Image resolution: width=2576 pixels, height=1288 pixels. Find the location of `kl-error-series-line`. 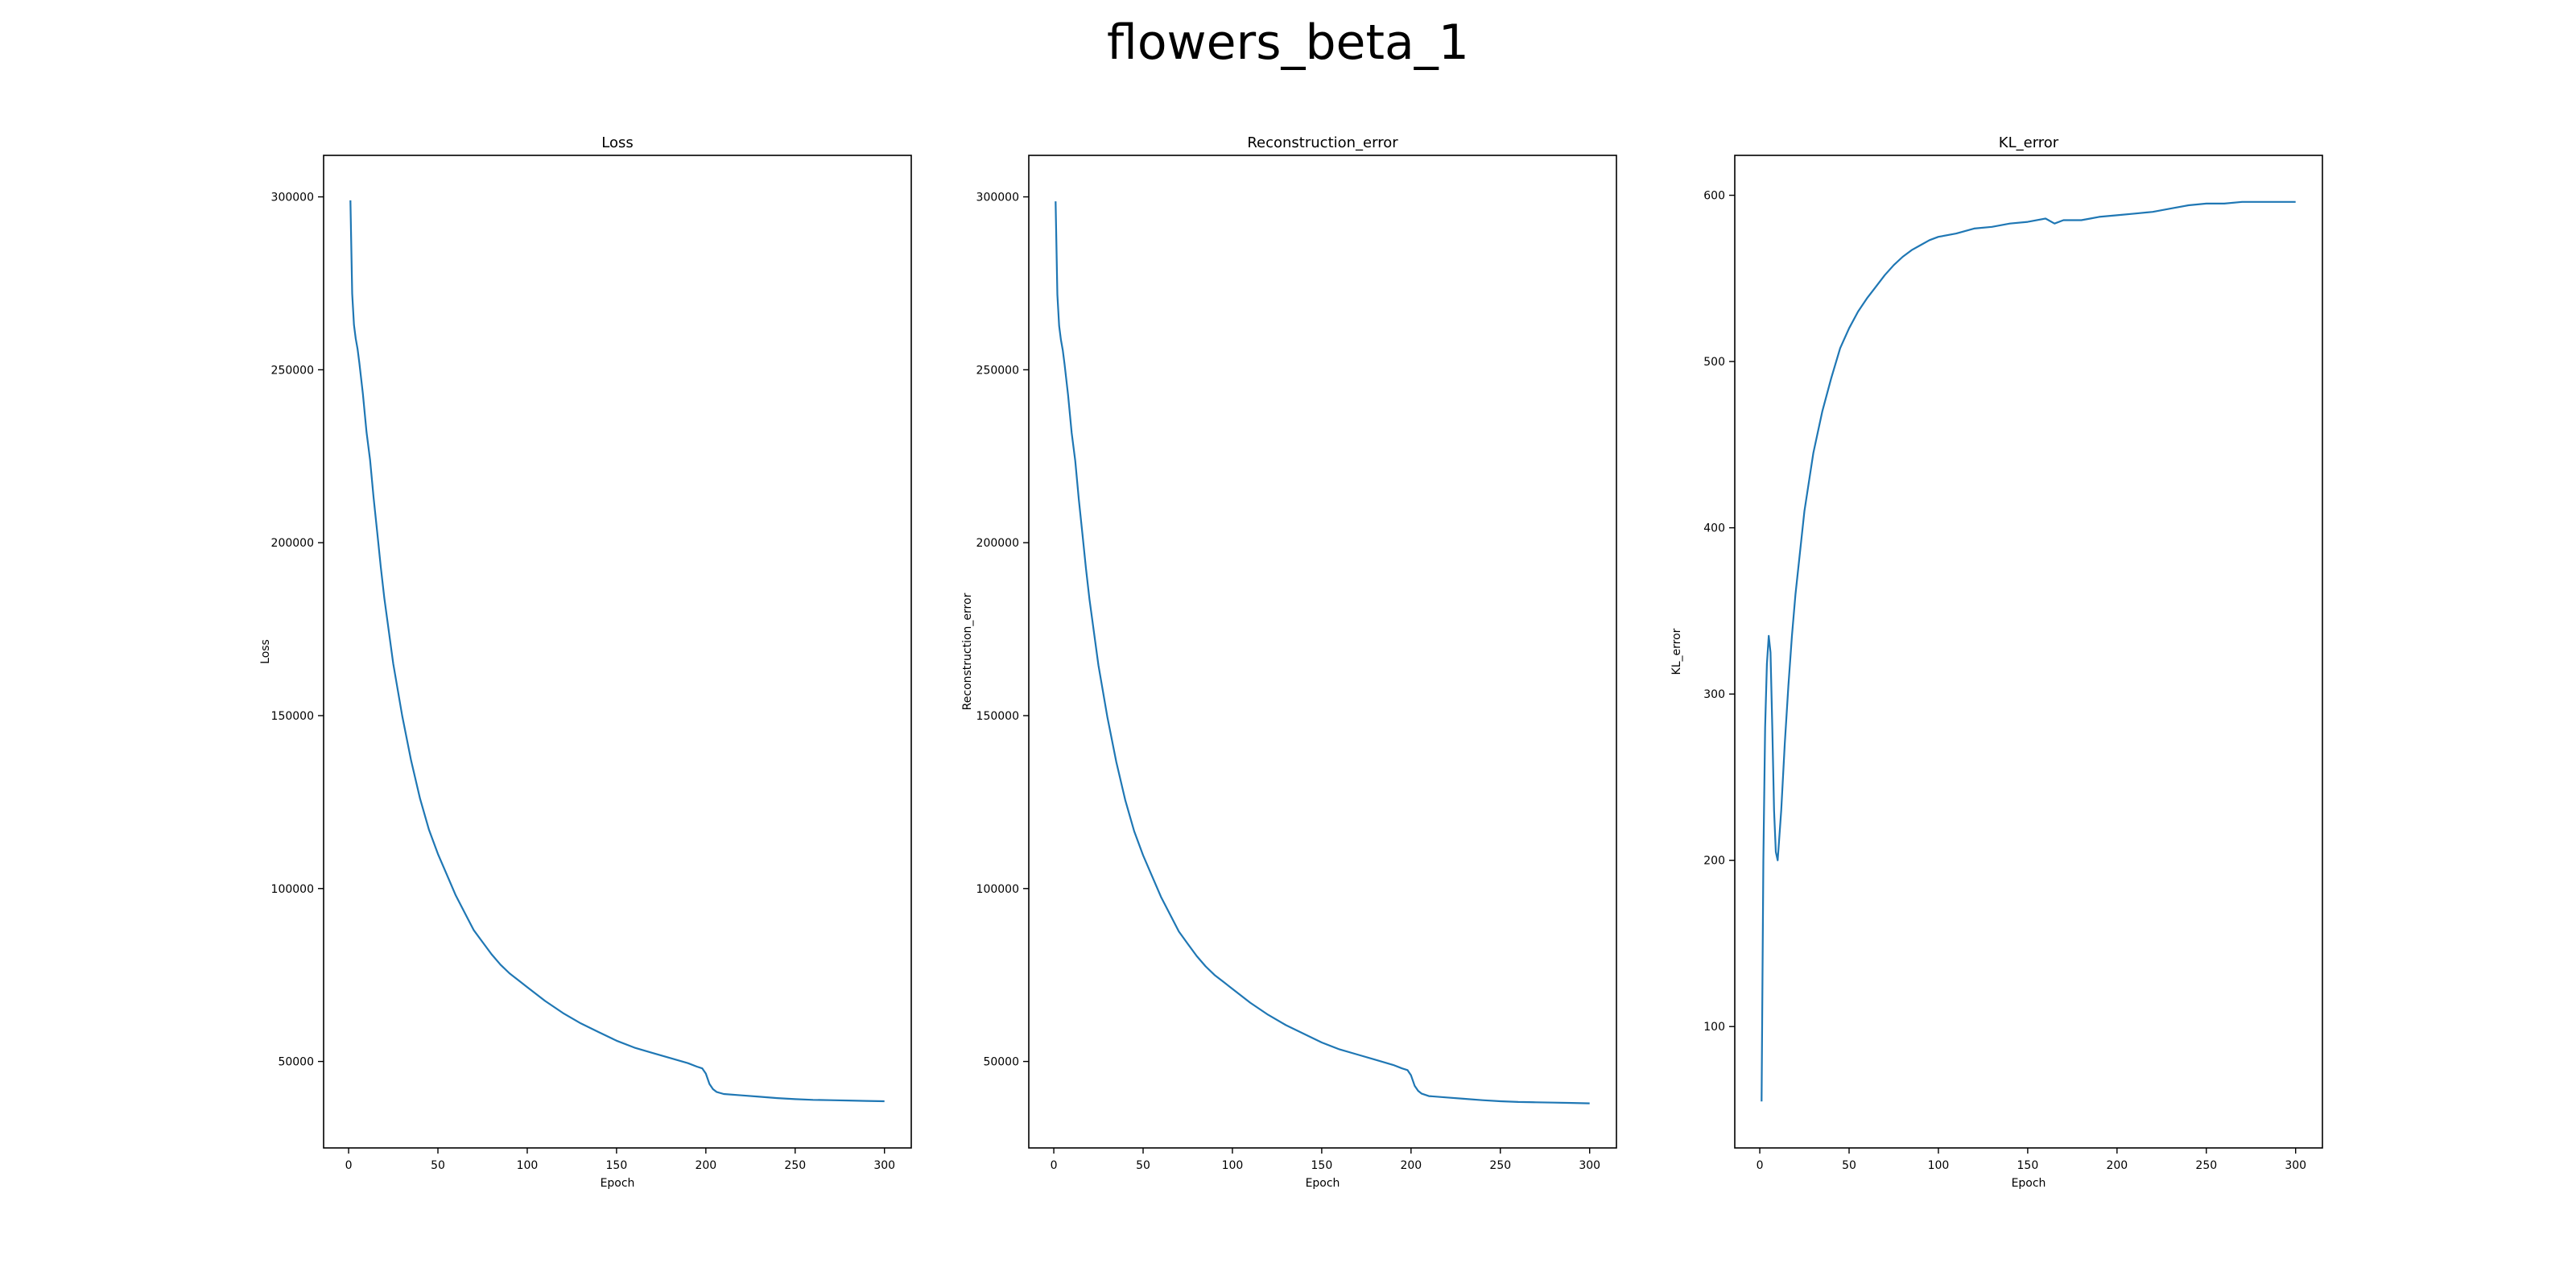

kl-error-series-line is located at coordinates (2028, 651).